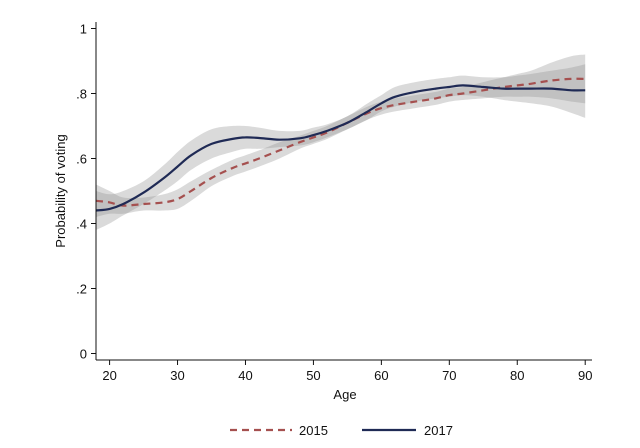  I want to click on legend: 2015 2017, so click(341, 430).